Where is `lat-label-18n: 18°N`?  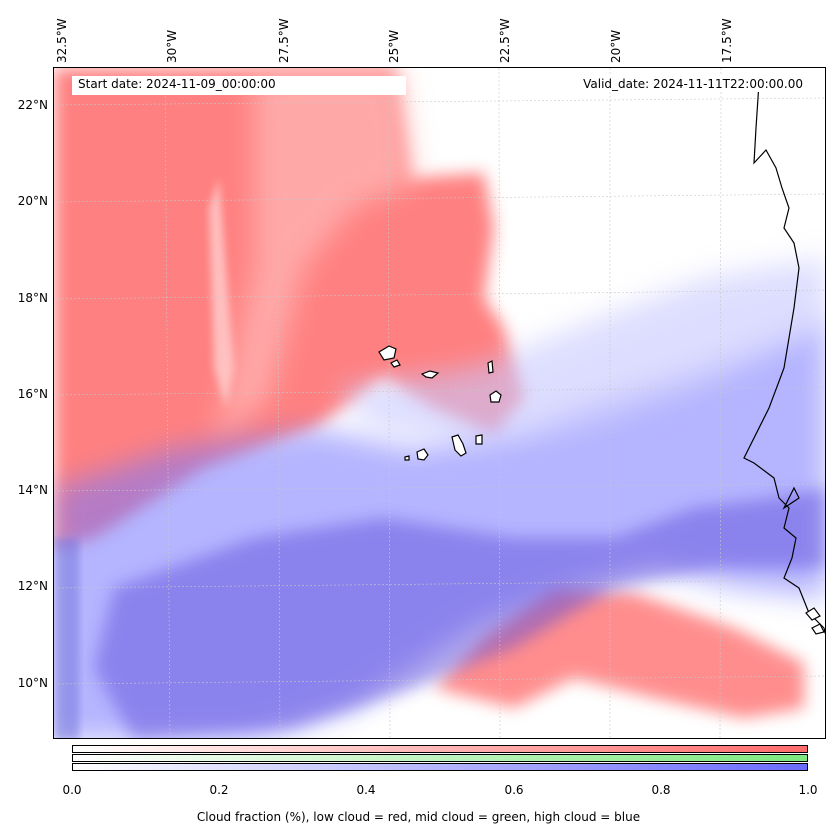
lat-label-18n: 18°N is located at coordinates (32, 298).